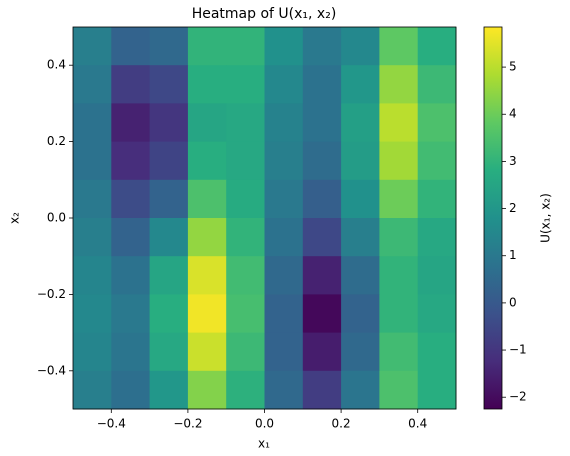 This screenshot has width=570, height=456. What do you see at coordinates (513, 255) in the screenshot?
I see `colorbar-tick-label: 1` at bounding box center [513, 255].